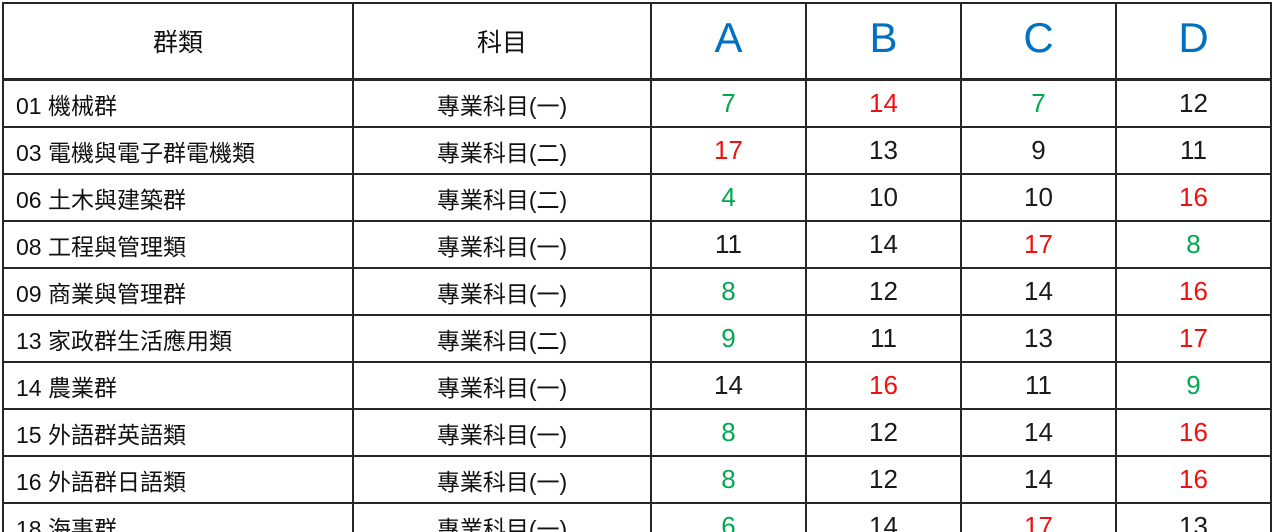 This screenshot has width=1275, height=532. I want to click on group-cell: 15 外語群英語類, so click(178, 432).